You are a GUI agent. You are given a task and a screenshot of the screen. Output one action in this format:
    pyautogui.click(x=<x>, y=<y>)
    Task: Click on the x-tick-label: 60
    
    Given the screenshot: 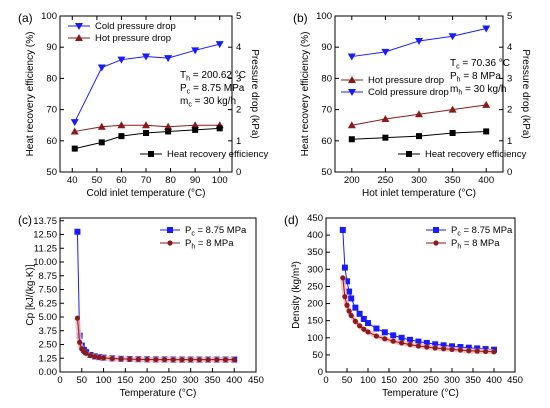 What is the action you would take?
    pyautogui.click(x=121, y=180)
    